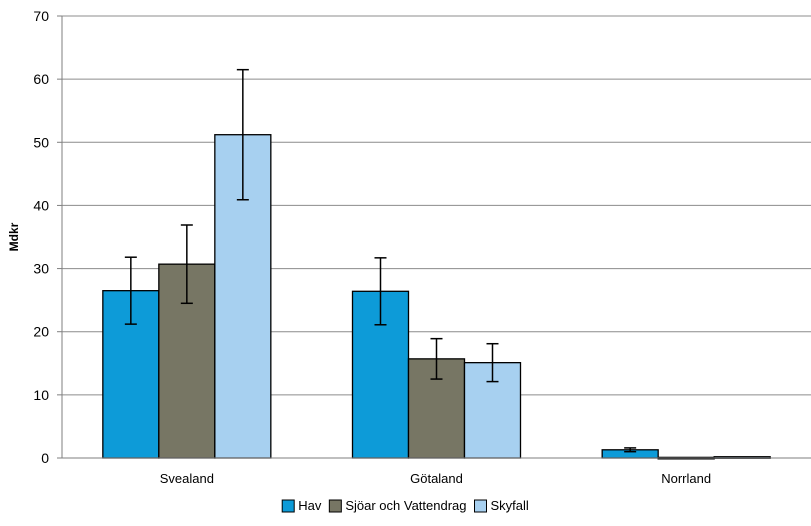  I want to click on legend-label: Sjöar och Vattendrag, so click(405, 505).